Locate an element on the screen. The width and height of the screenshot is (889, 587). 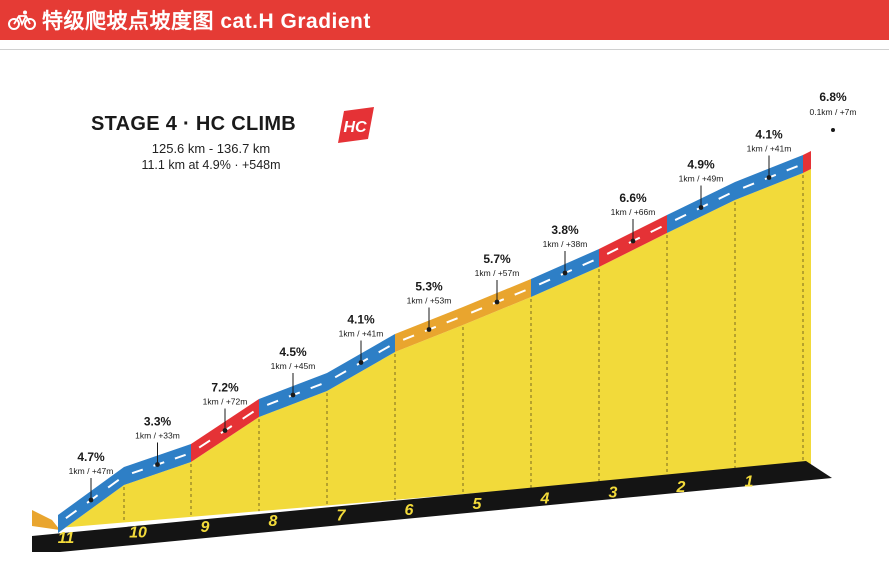
km-marker: 10 is located at coordinates (138, 532).